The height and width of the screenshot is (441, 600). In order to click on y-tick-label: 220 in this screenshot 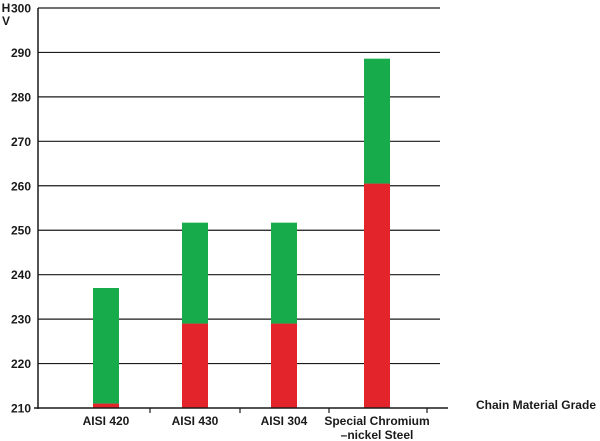, I will do `click(21, 364)`.